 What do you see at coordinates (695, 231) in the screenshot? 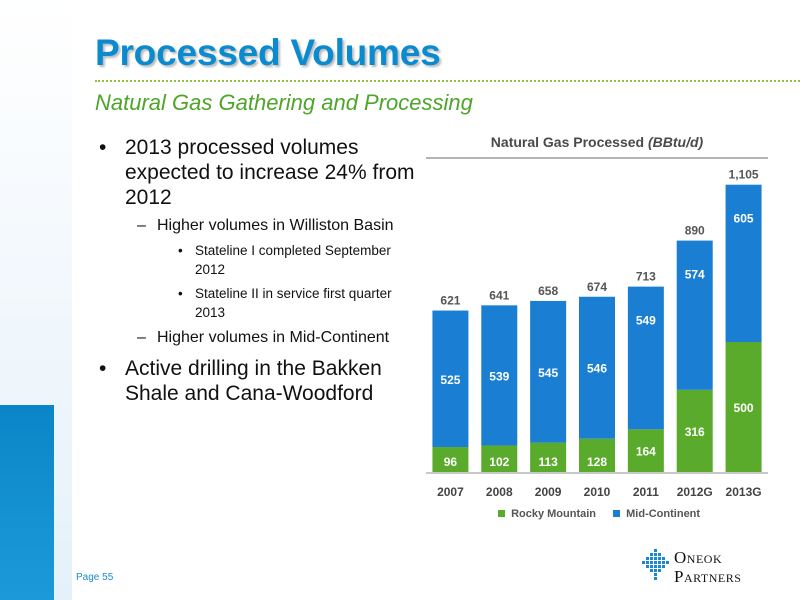
I see `total-label: 890` at bounding box center [695, 231].